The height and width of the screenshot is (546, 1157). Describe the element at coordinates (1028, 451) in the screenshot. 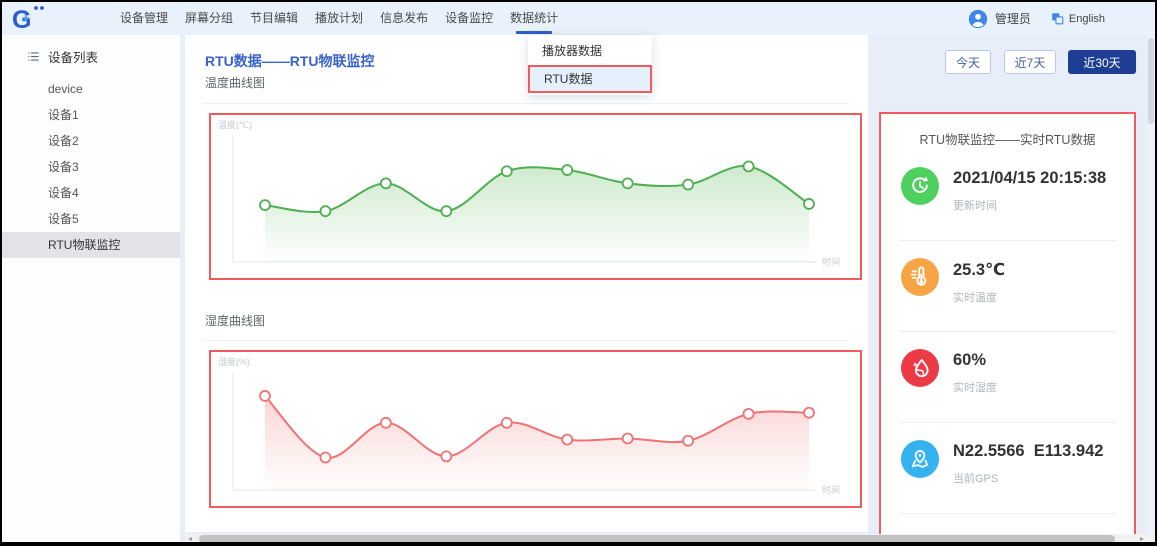

I see `realtime-item-value: N22.5566 E113.942` at that location.